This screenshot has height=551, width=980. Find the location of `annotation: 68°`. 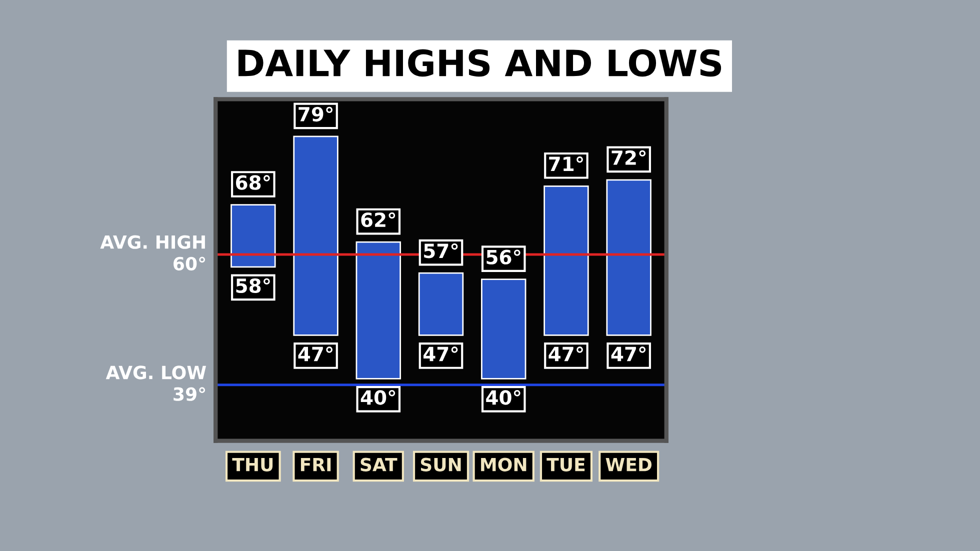

annotation: 68° is located at coordinates (253, 182).